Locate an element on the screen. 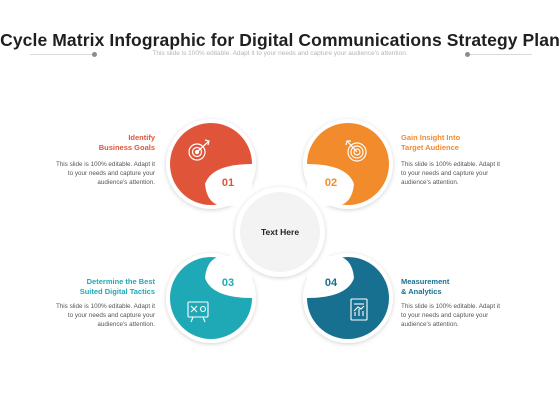 The width and height of the screenshot is (560, 420). target-arrow-icon is located at coordinates (199, 150).